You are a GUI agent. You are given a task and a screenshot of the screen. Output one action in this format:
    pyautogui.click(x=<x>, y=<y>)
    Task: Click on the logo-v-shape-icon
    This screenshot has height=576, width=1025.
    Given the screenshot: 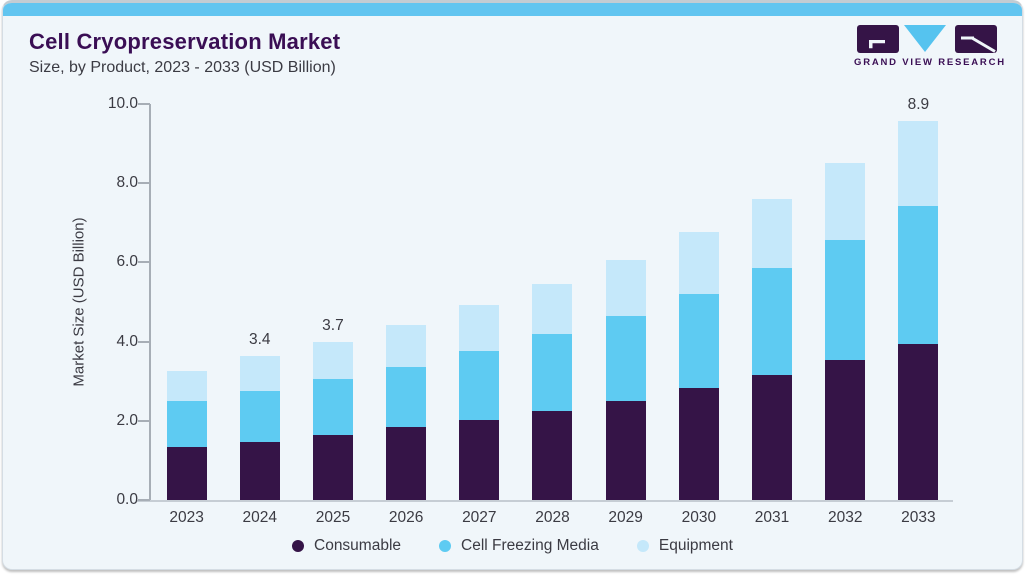 What is the action you would take?
    pyautogui.click(x=925, y=38)
    